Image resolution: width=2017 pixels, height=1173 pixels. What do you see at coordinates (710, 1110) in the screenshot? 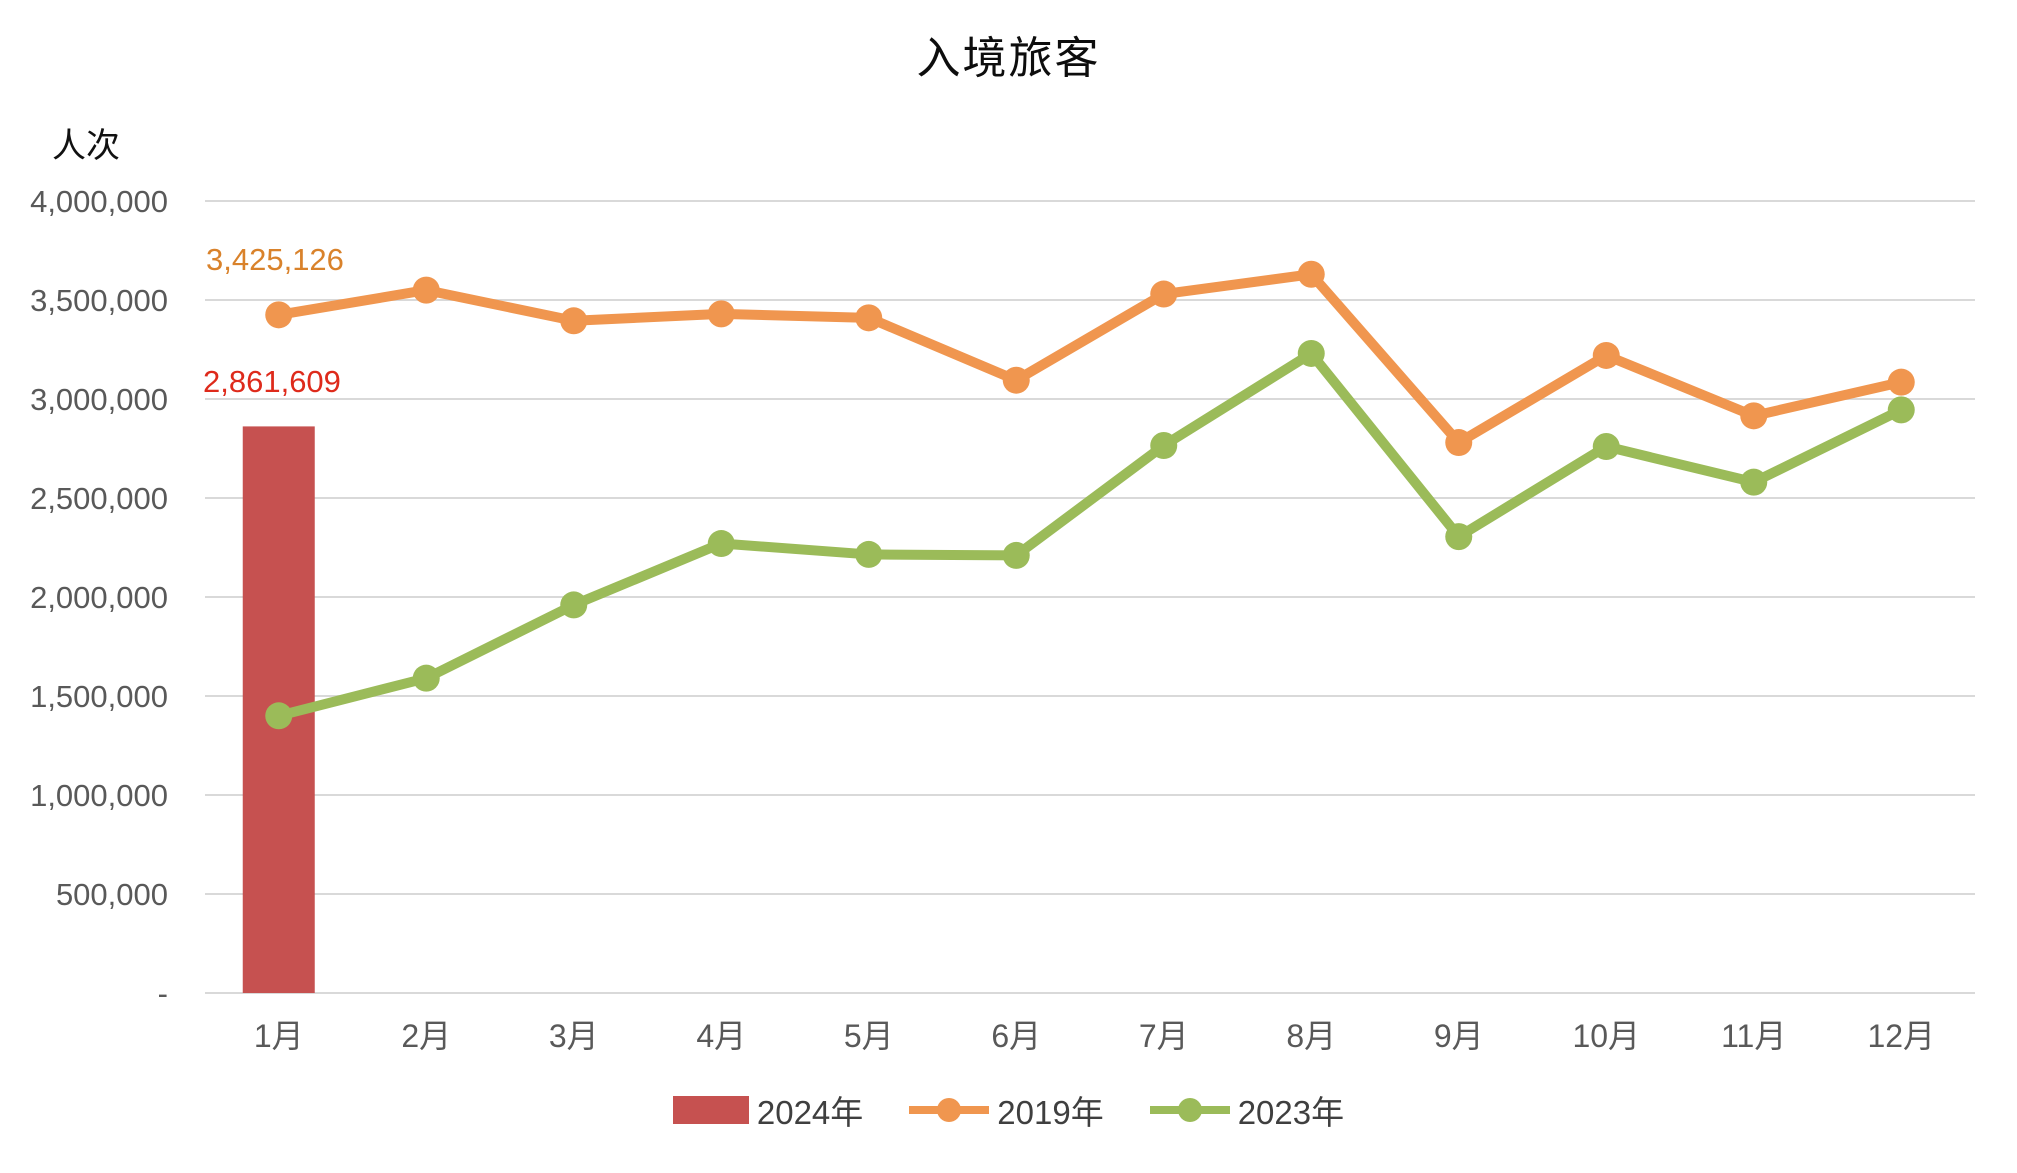
I see `legend-bar-swatch-icon` at bounding box center [710, 1110].